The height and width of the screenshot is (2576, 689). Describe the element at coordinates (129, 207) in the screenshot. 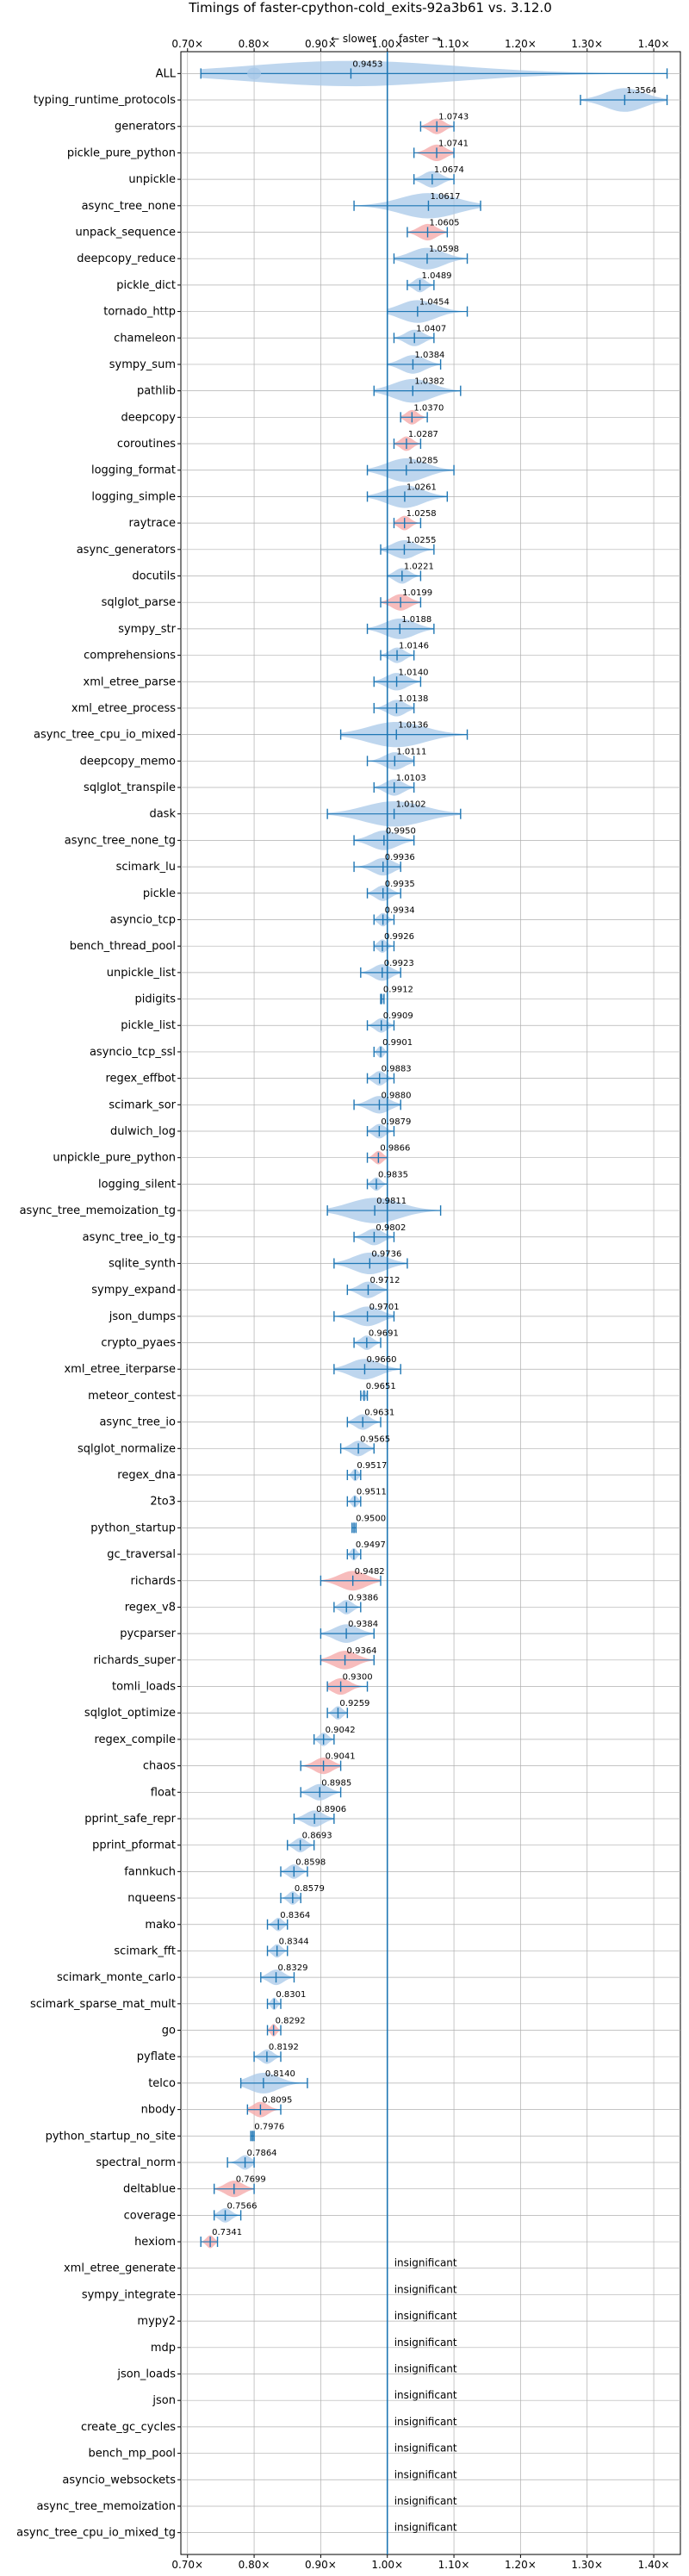

I see `benchmark-label: async_tree_none` at that location.